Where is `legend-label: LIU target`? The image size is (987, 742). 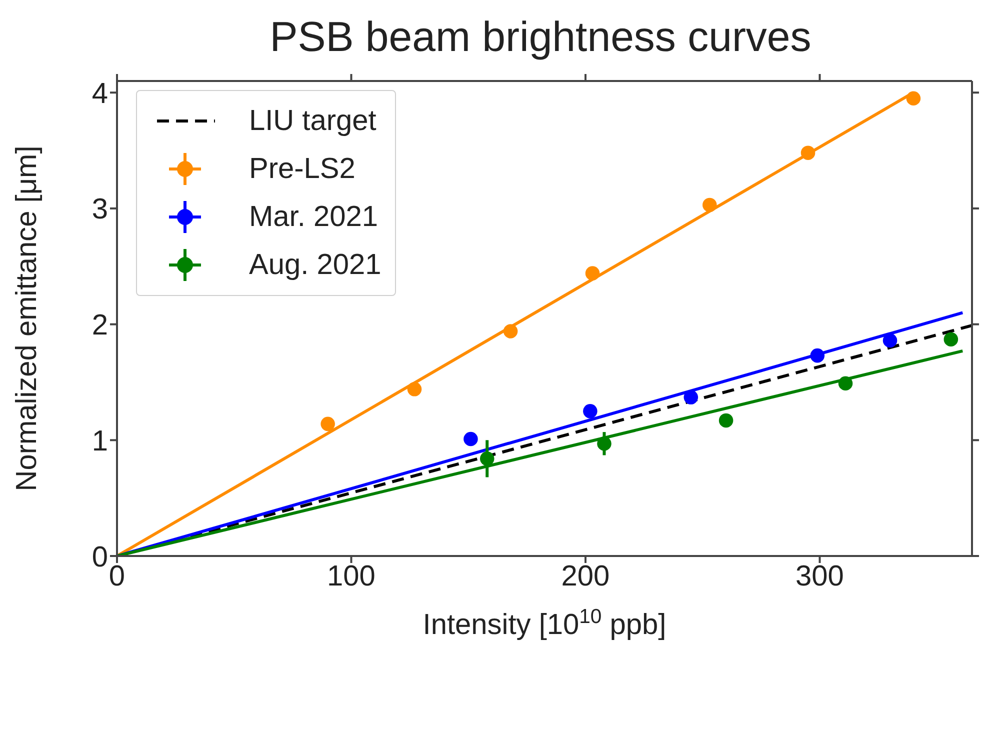 legend-label: LIU target is located at coordinates (312, 121).